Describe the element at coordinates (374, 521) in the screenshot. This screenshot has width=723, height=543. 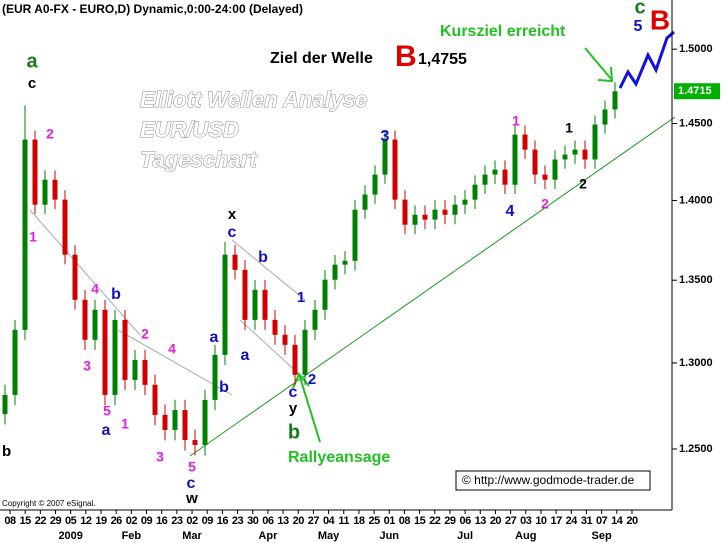
I see `x-tick-label: 25` at that location.